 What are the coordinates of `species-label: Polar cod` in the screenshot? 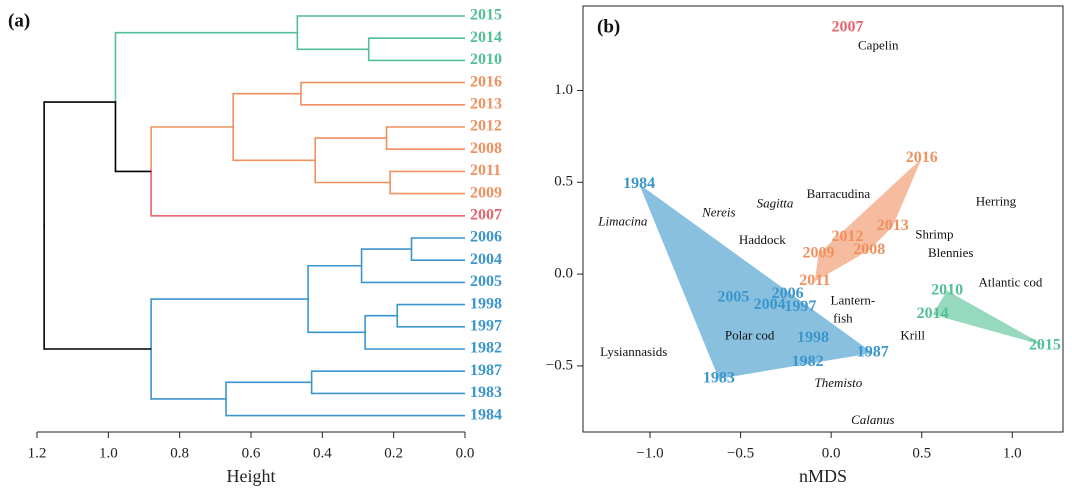 It's located at (750, 335).